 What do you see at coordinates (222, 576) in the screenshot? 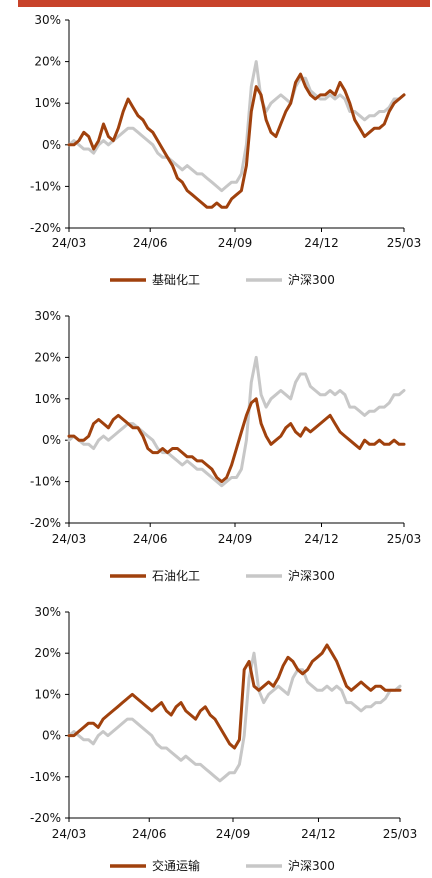
I see `legend: 石油化工 沪深300` at bounding box center [222, 576].